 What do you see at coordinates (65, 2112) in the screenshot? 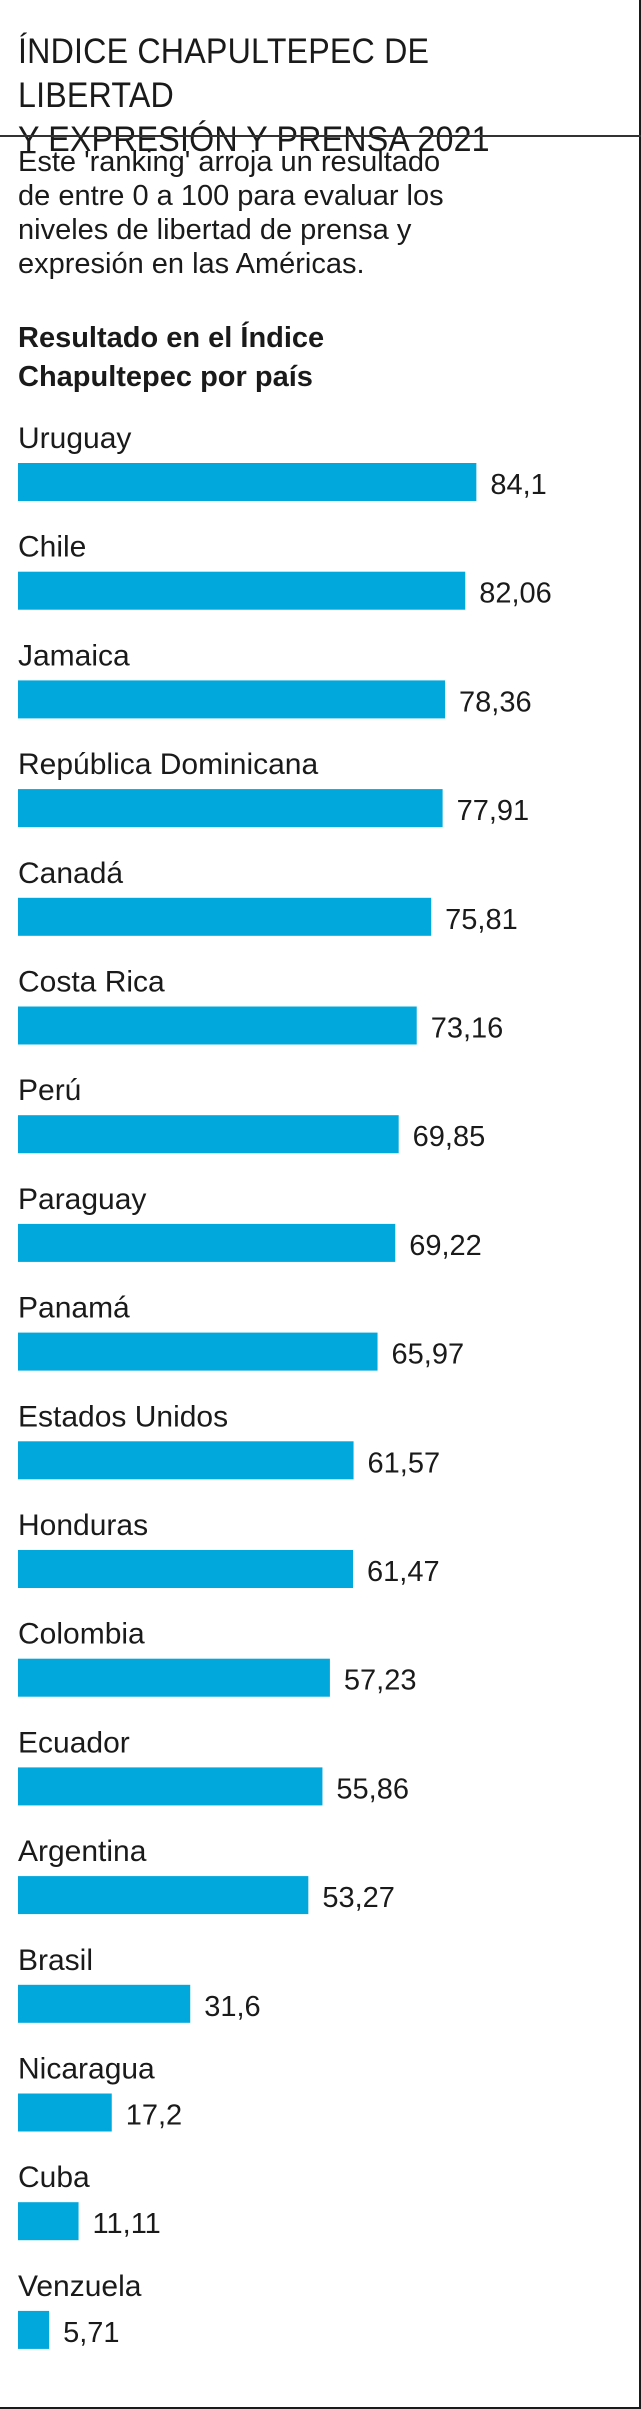
I see `bar-nicaragua` at bounding box center [65, 2112].